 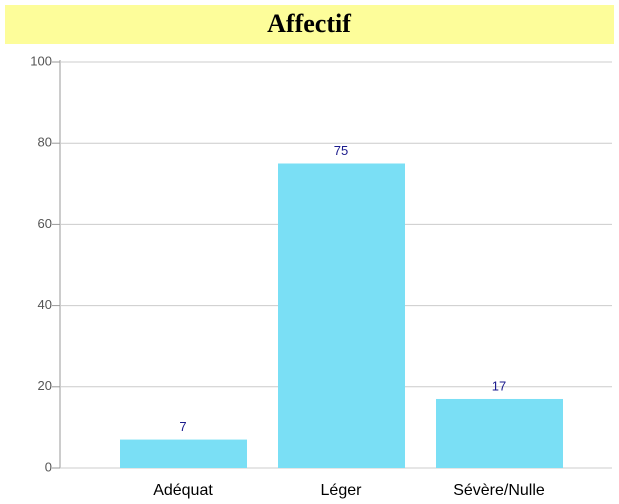 I want to click on data-label: 17, so click(x=499, y=385).